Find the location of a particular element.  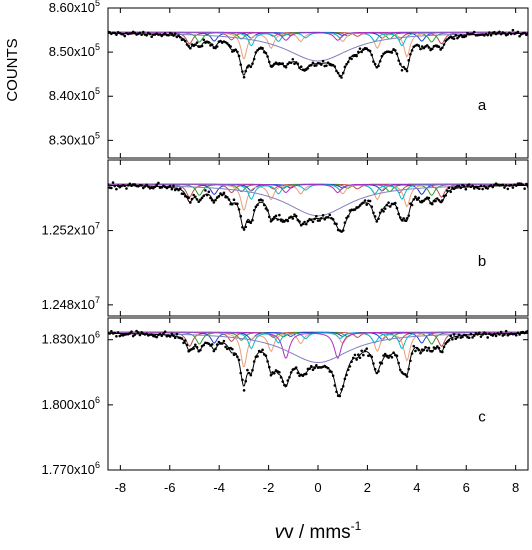

x-tick-label: -4 is located at coordinates (219, 487).